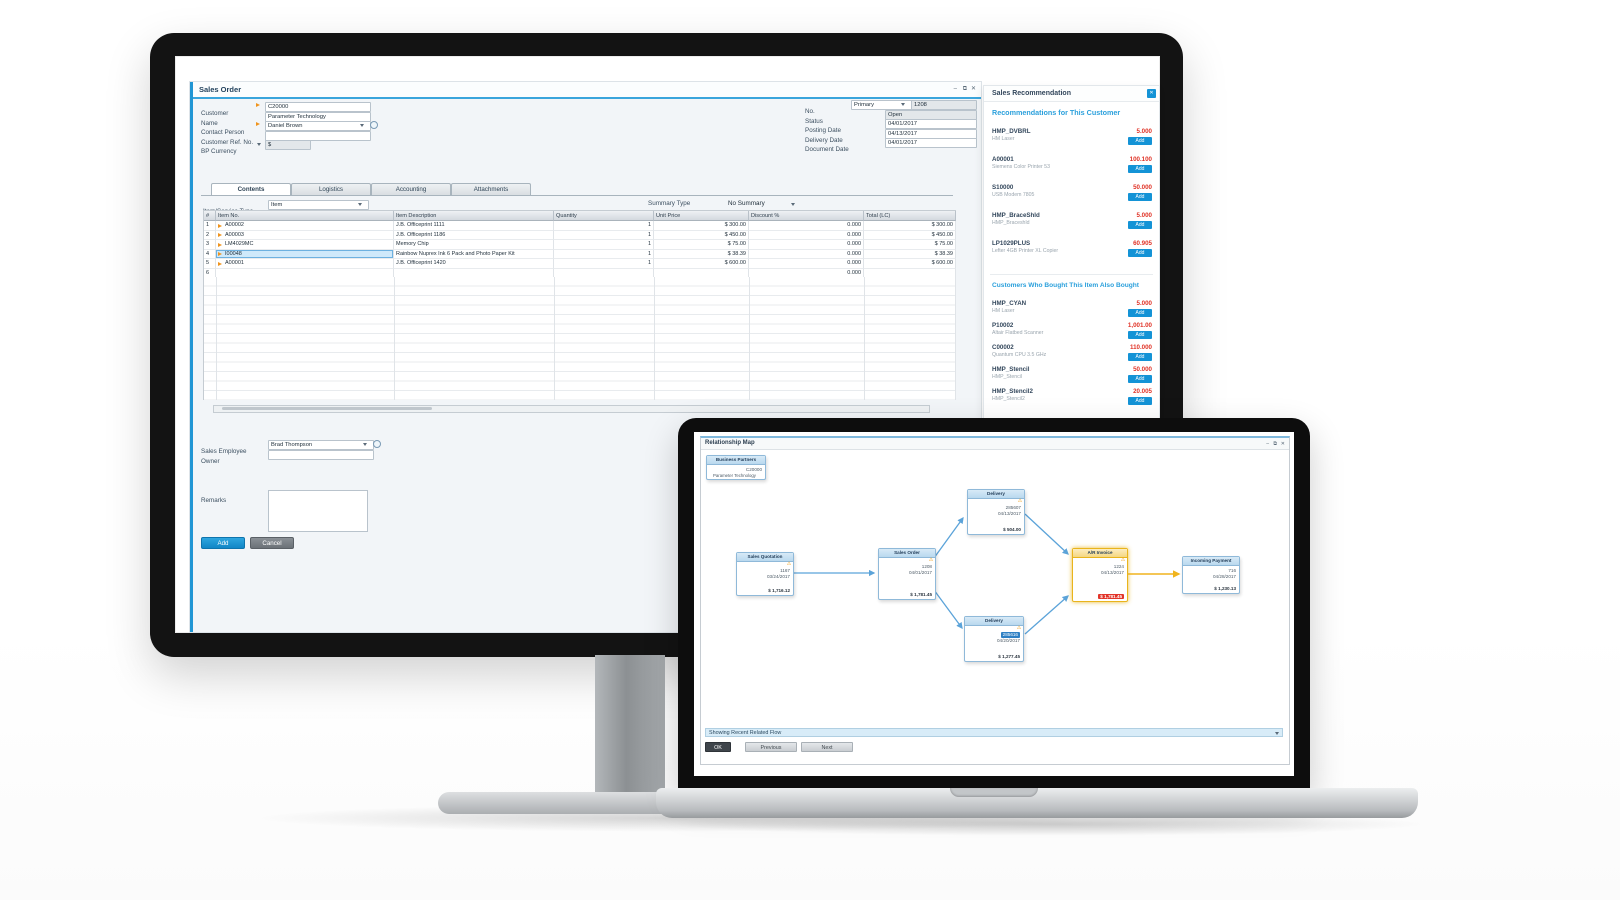  What do you see at coordinates (910, 264) in the screenshot?
I see `cell-total: $ 600.00` at bounding box center [910, 264].